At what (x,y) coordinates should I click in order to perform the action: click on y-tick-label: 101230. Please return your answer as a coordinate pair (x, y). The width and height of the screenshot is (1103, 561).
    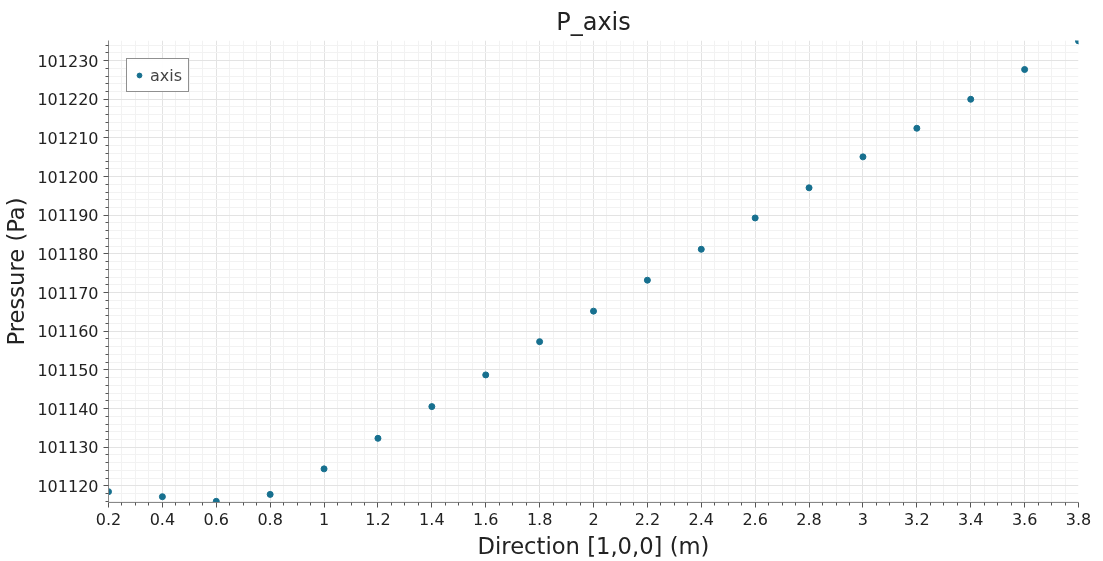
    Looking at the image, I should click on (68, 61).